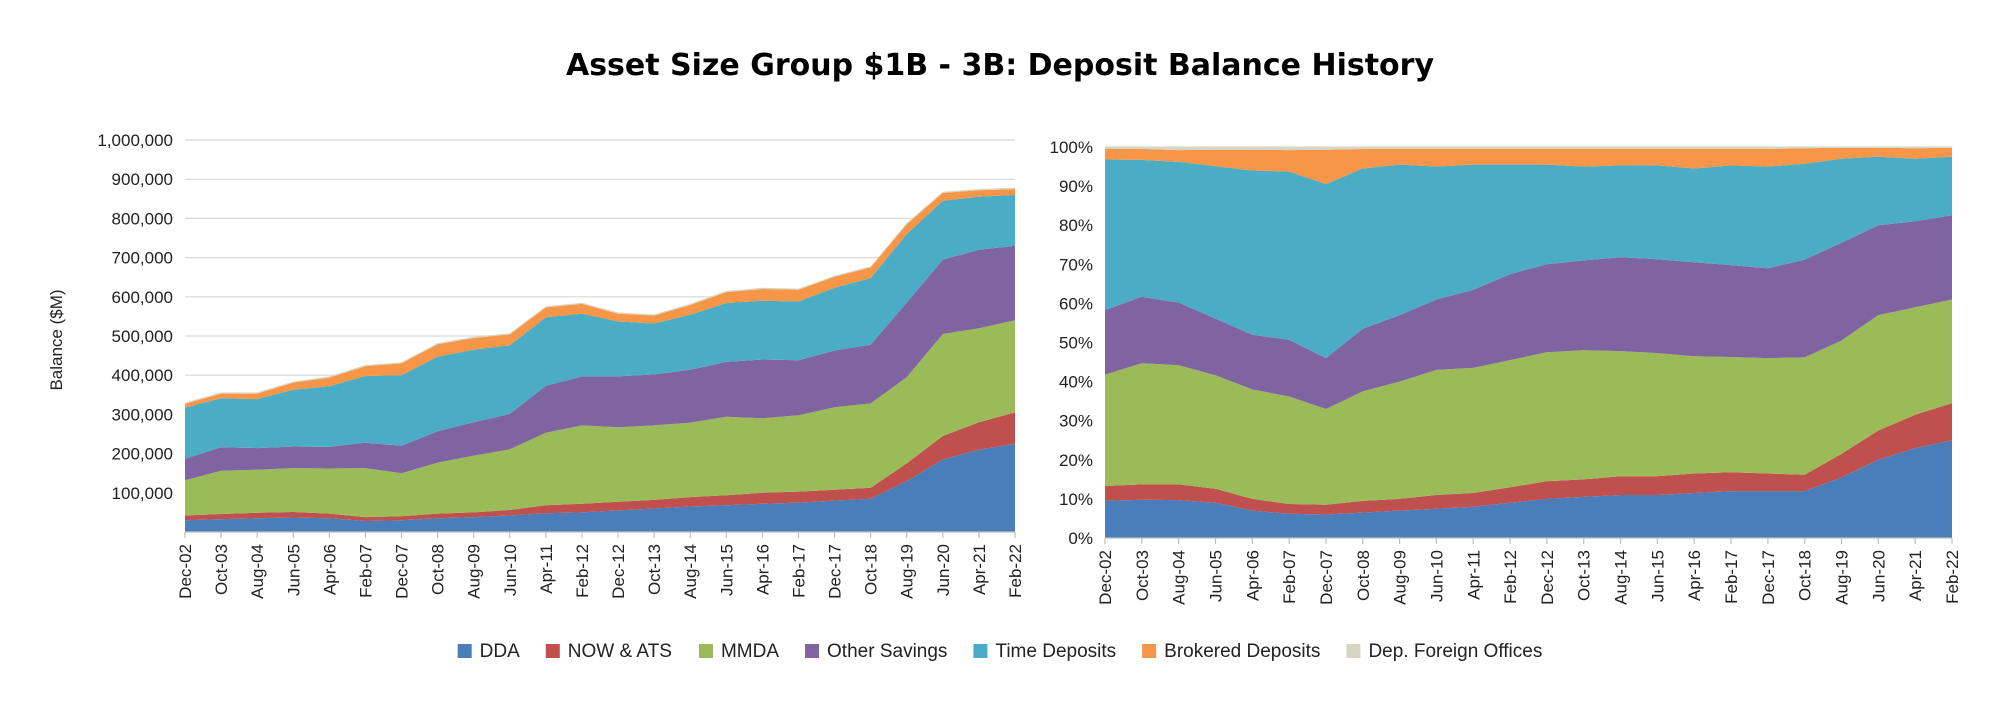 This screenshot has height=702, width=2000. What do you see at coordinates (1076, 421) in the screenshot?
I see `share-y-tick-label: 30%` at bounding box center [1076, 421].